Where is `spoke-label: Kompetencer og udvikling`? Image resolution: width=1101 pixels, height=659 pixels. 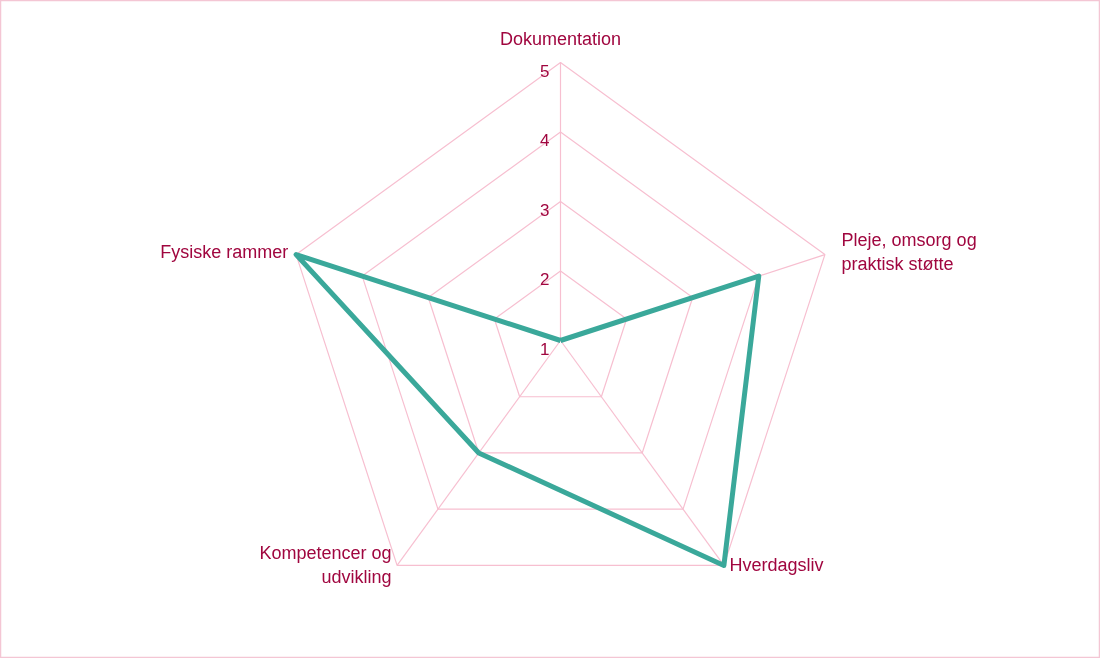
spoke-label: Kompetencer og udvikling is located at coordinates (325, 565).